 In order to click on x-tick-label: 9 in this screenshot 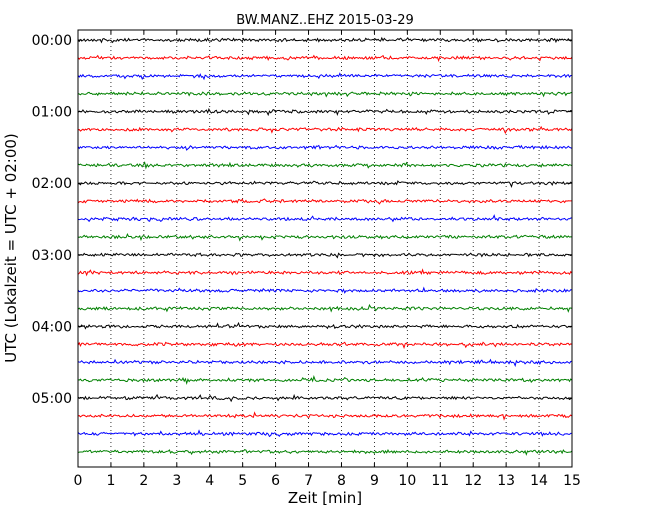, I will do `click(374, 481)`.